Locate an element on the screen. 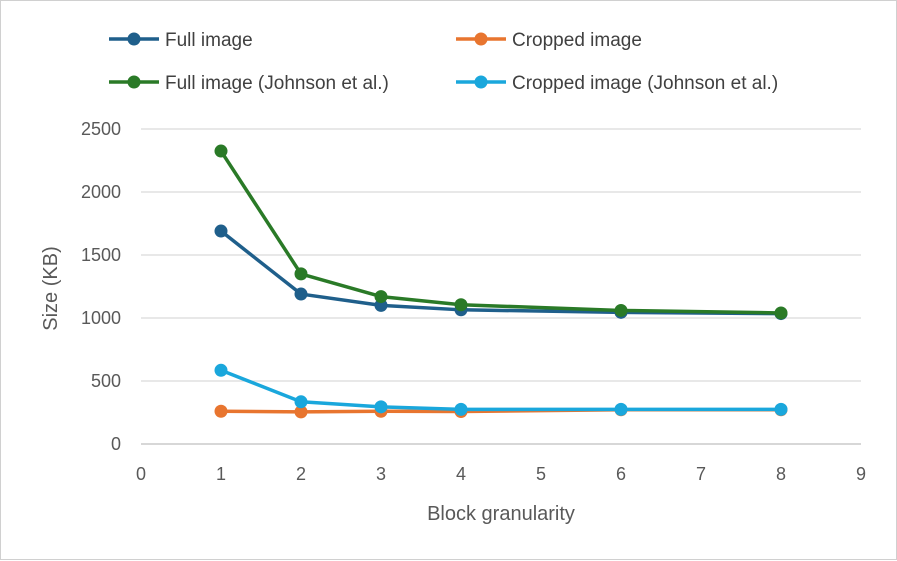 Image resolution: width=897 pixels, height=561 pixels. y-tick-label: 2500 is located at coordinates (101, 129).